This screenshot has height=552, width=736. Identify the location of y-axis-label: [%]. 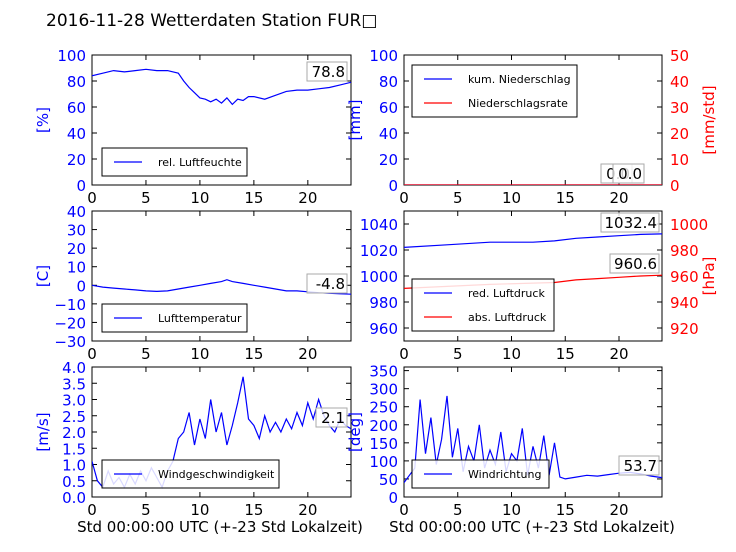
(43, 120).